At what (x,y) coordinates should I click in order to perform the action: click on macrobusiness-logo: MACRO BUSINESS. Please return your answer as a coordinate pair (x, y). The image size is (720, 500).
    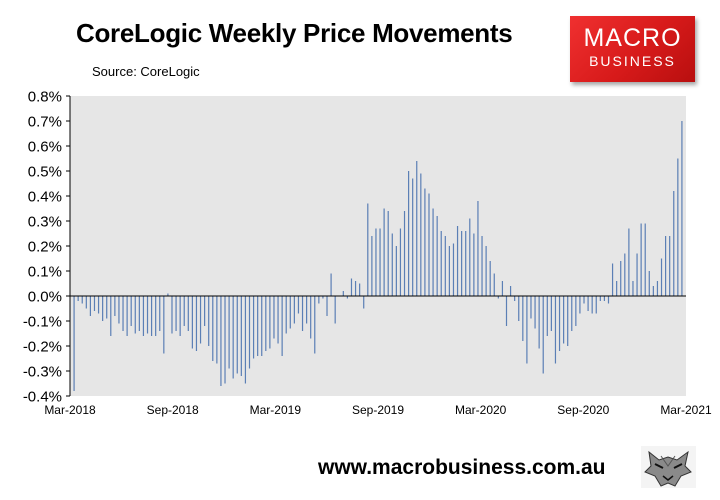
    Looking at the image, I should click on (632, 49).